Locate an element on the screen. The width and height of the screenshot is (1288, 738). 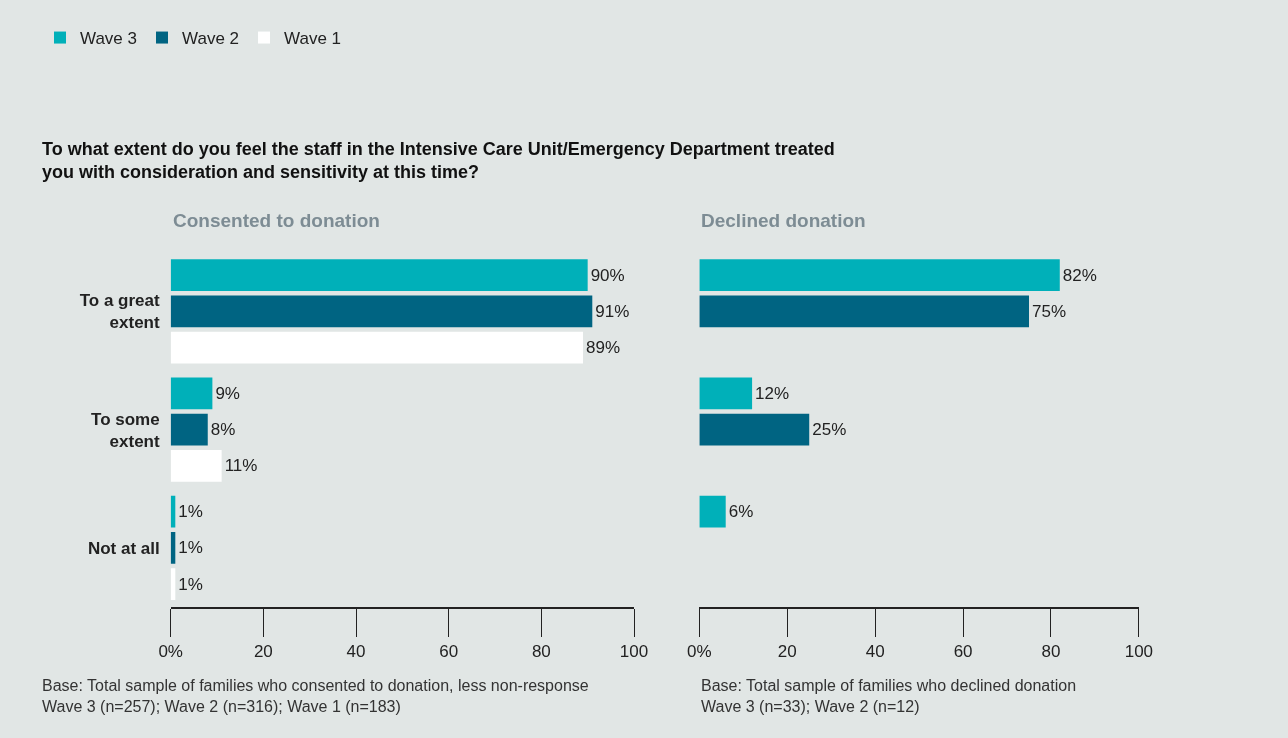
legend-label: Wave 3 is located at coordinates (109, 39).